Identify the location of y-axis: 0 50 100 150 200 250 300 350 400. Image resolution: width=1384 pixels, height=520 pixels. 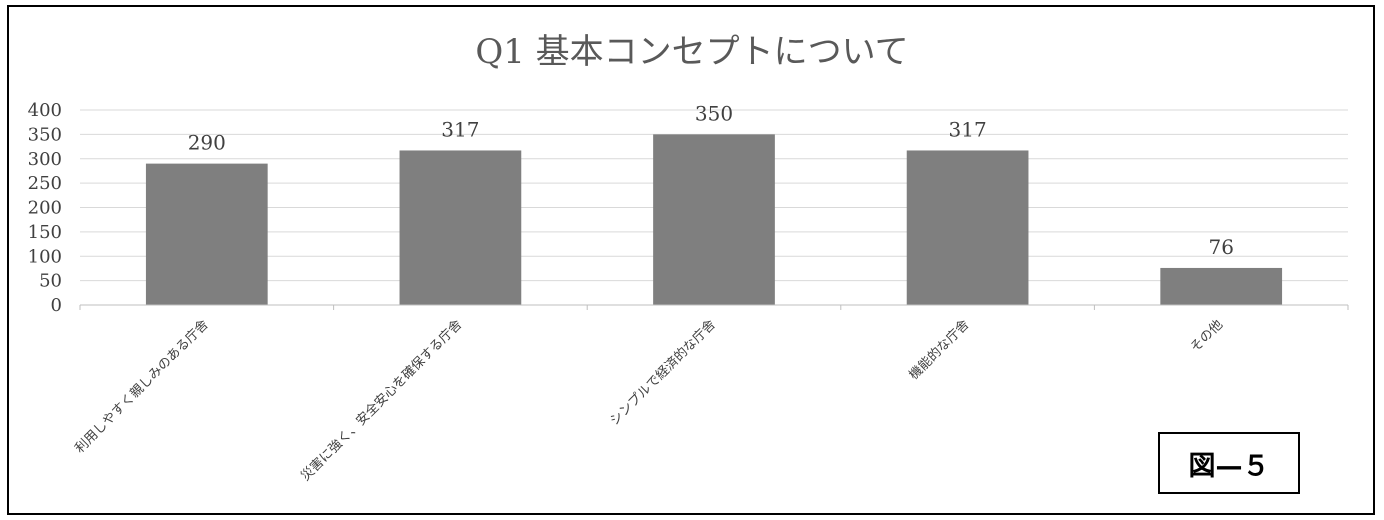
(45, 208).